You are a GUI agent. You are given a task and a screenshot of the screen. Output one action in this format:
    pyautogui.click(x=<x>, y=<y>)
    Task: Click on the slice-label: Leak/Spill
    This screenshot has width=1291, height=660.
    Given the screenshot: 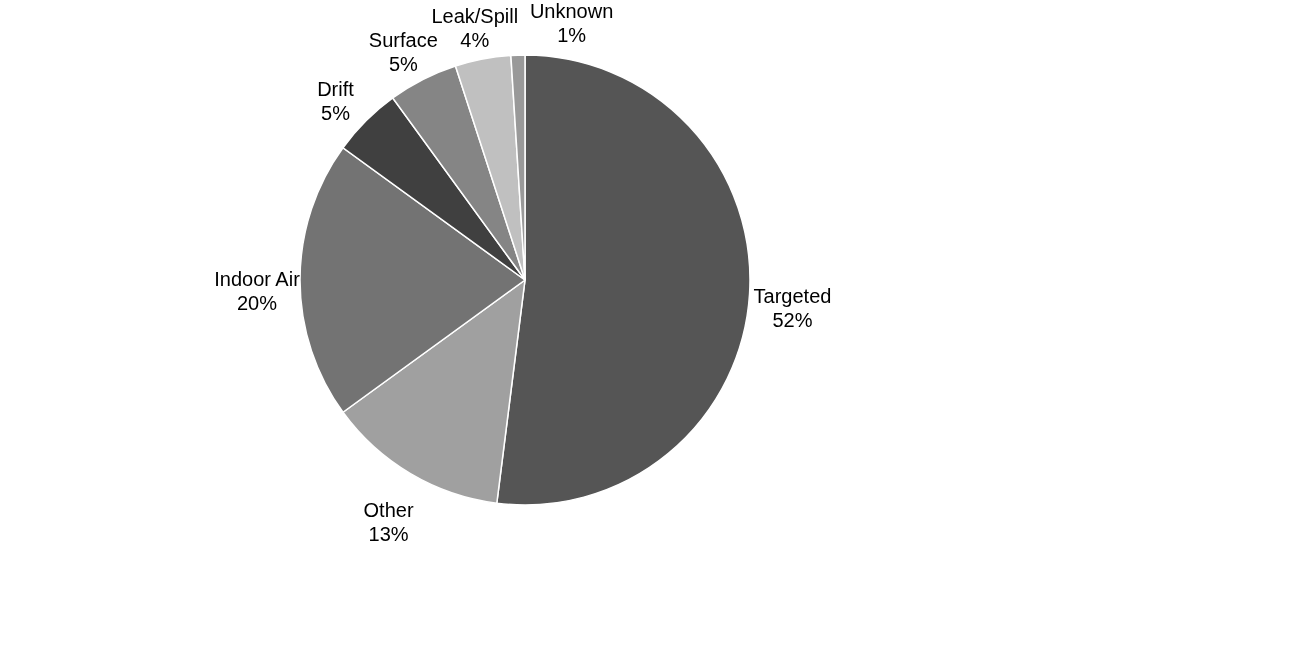 What is the action you would take?
    pyautogui.click(x=475, y=15)
    